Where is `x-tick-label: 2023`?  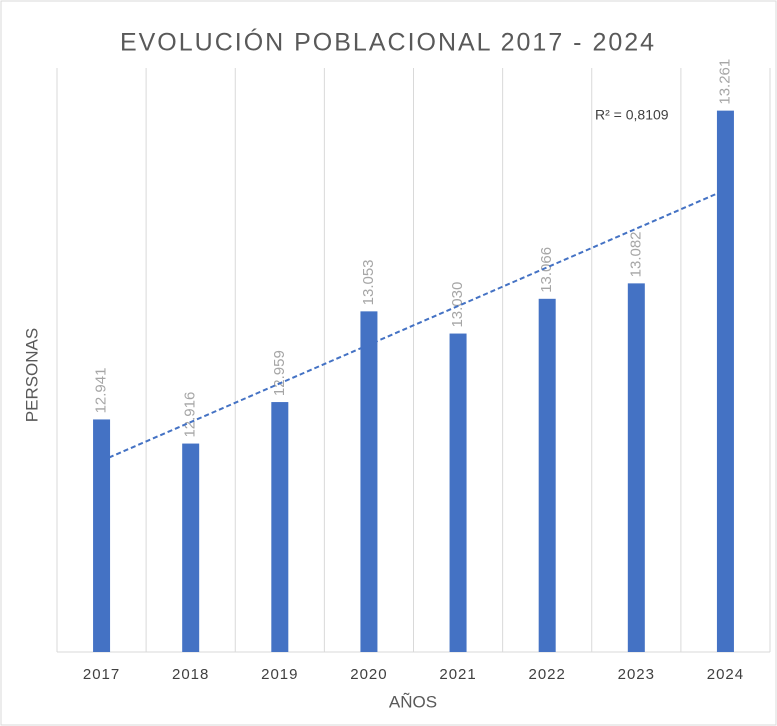 x-tick-label: 2023 is located at coordinates (636, 674).